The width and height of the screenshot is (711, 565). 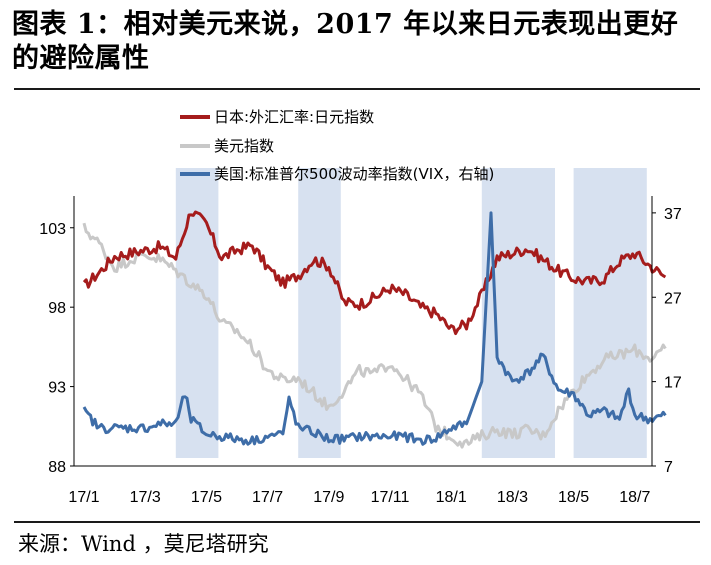 What do you see at coordinates (354, 174) in the screenshot?
I see `legend-label-vix: 美国:标准普尔500波动率指数(VIX，右轴)` at bounding box center [354, 174].